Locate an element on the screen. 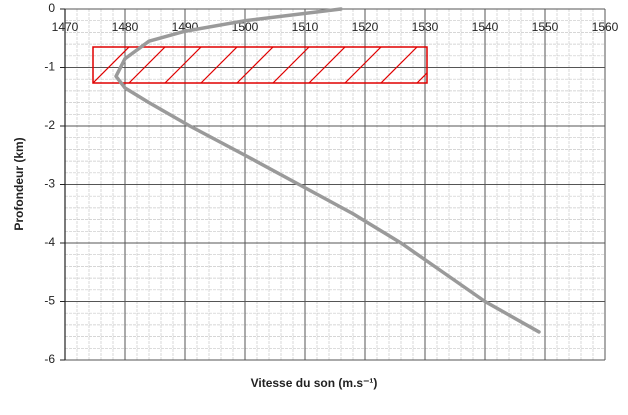  x-tick-label: 1550 is located at coordinates (545, 27).